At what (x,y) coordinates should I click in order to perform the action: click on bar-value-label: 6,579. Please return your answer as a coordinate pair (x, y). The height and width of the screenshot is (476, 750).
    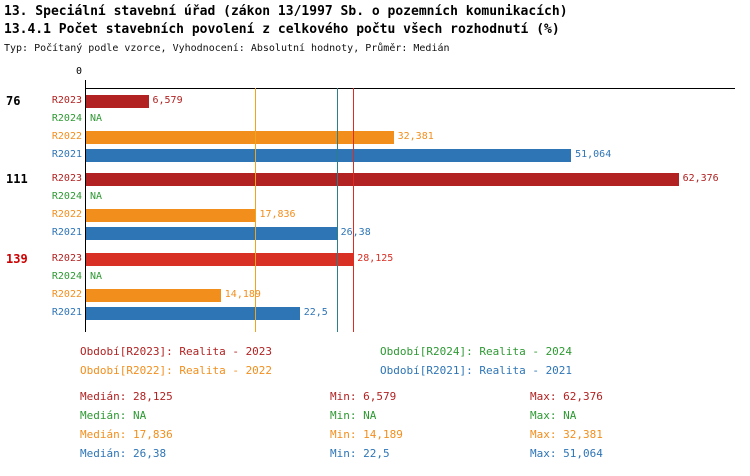
    Looking at the image, I should click on (167, 100).